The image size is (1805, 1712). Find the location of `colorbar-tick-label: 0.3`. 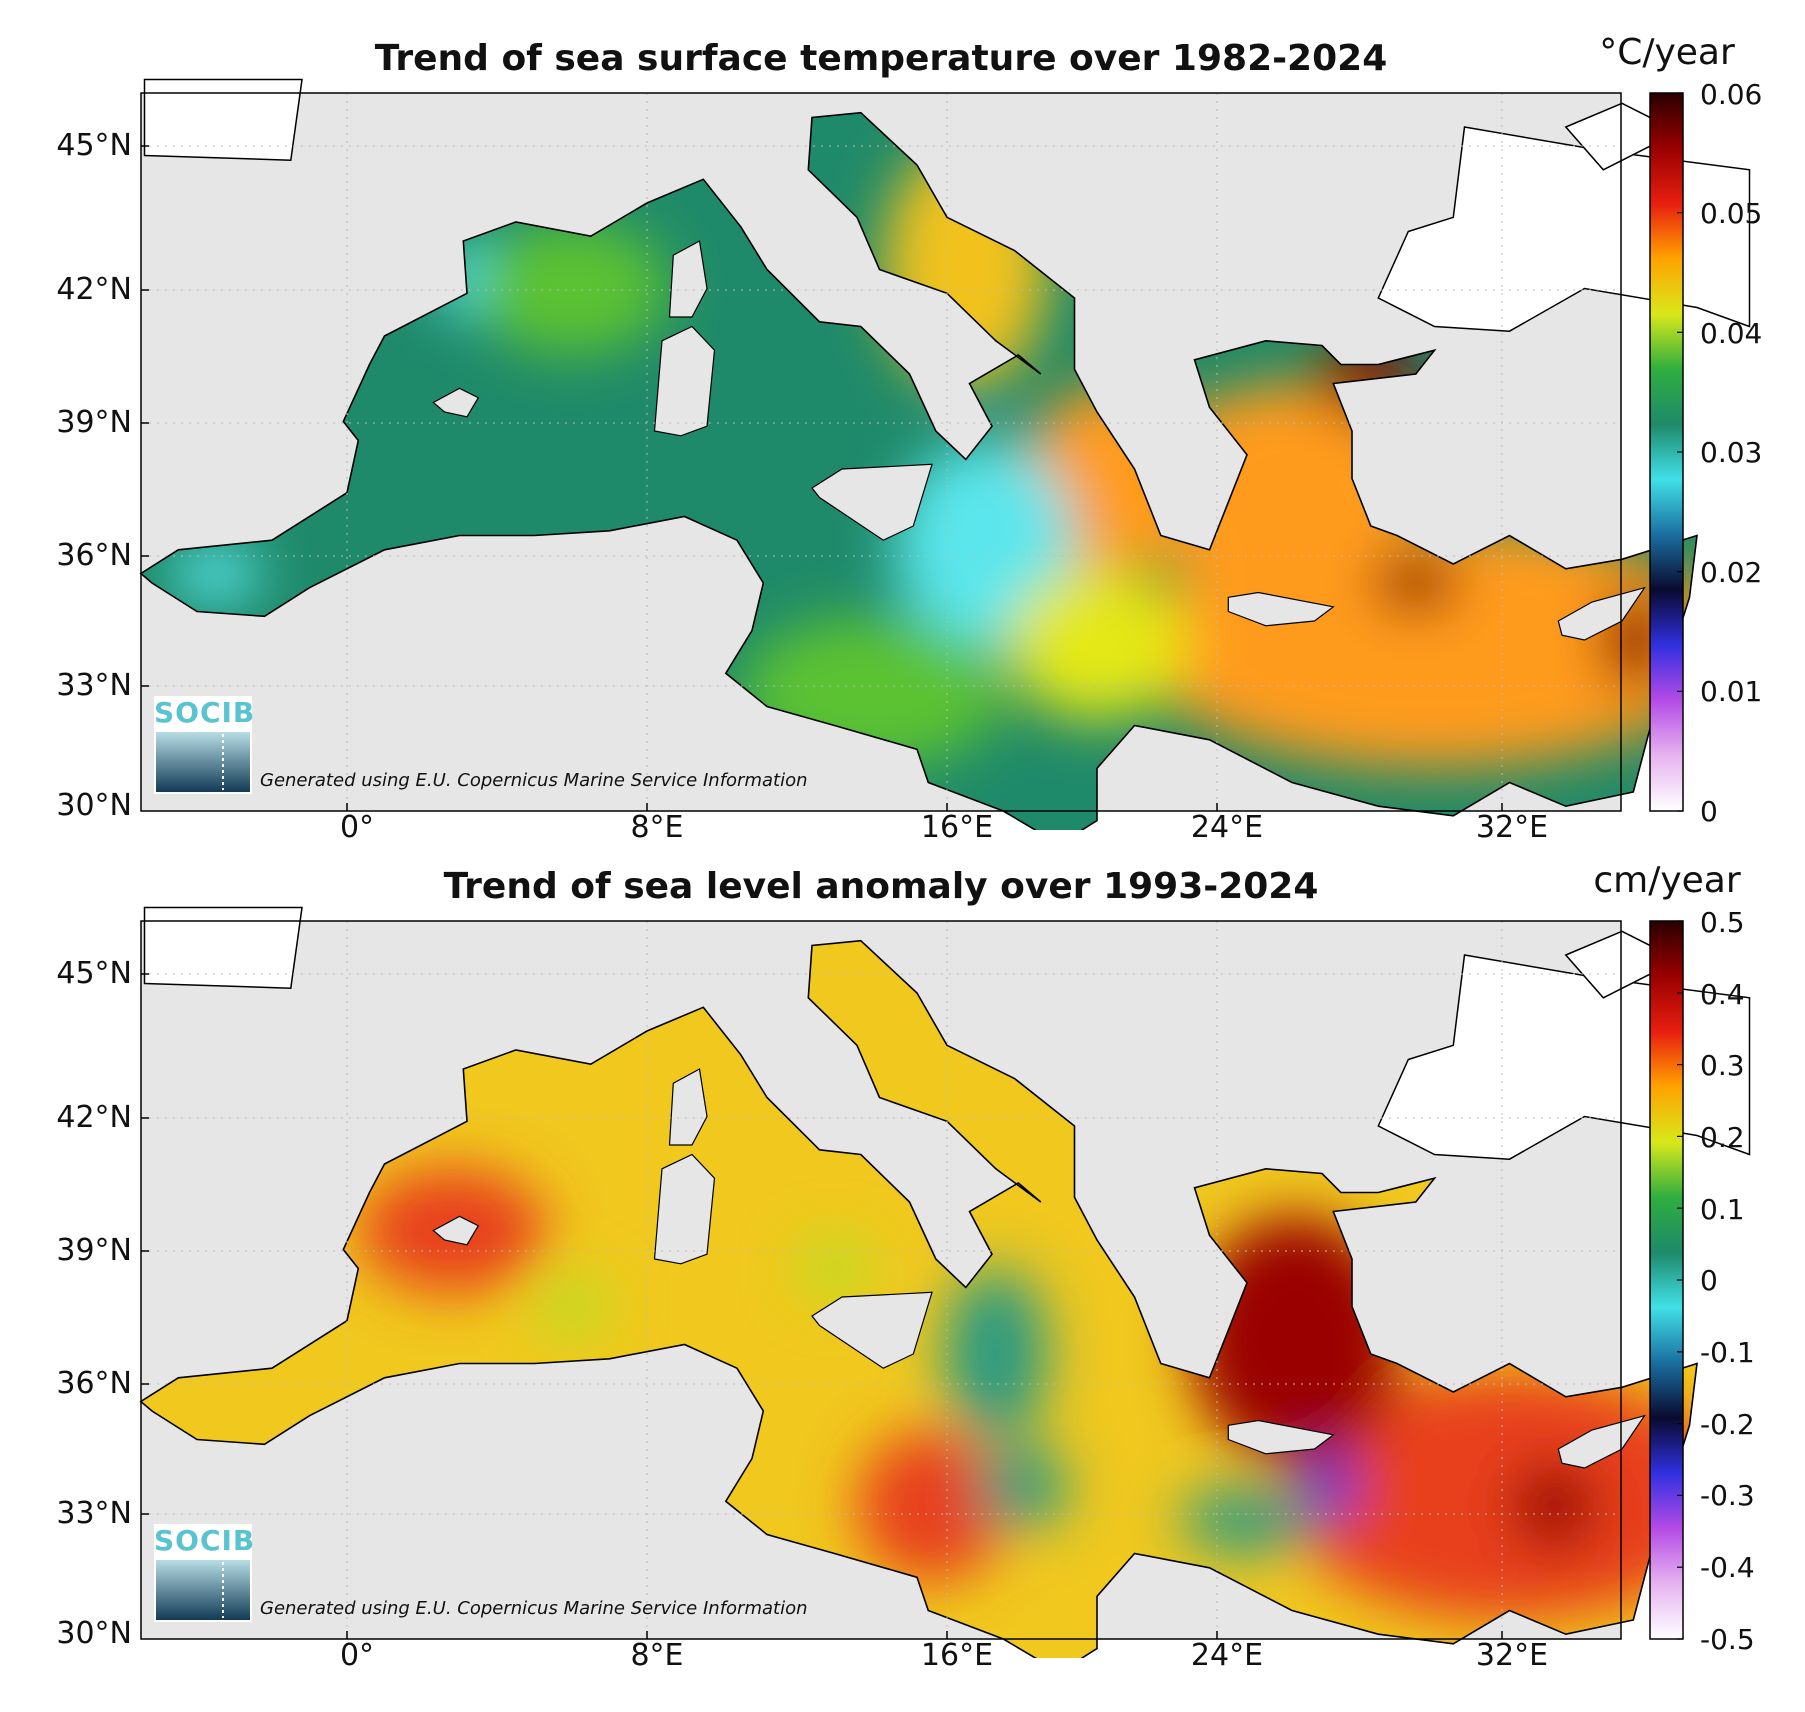

colorbar-tick-label: 0.3 is located at coordinates (1722, 1065).